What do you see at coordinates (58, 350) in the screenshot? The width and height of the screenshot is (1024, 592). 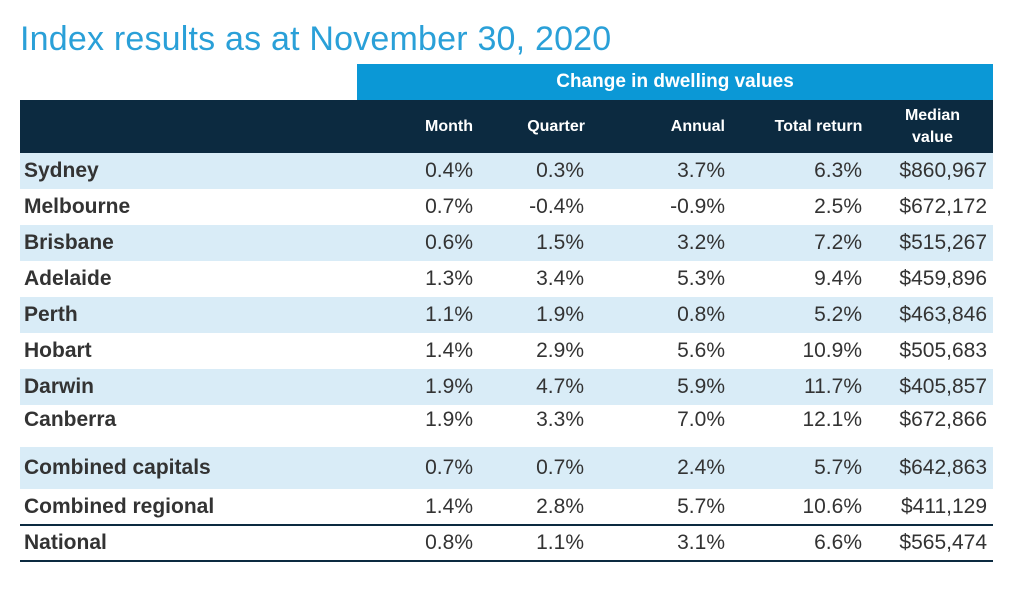 I see `region-name: Hobart` at bounding box center [58, 350].